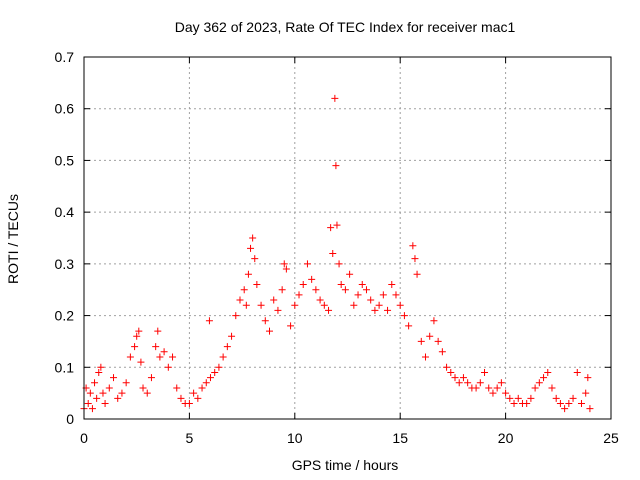  I want to click on y-tick-label: 0.2, so click(65, 316).